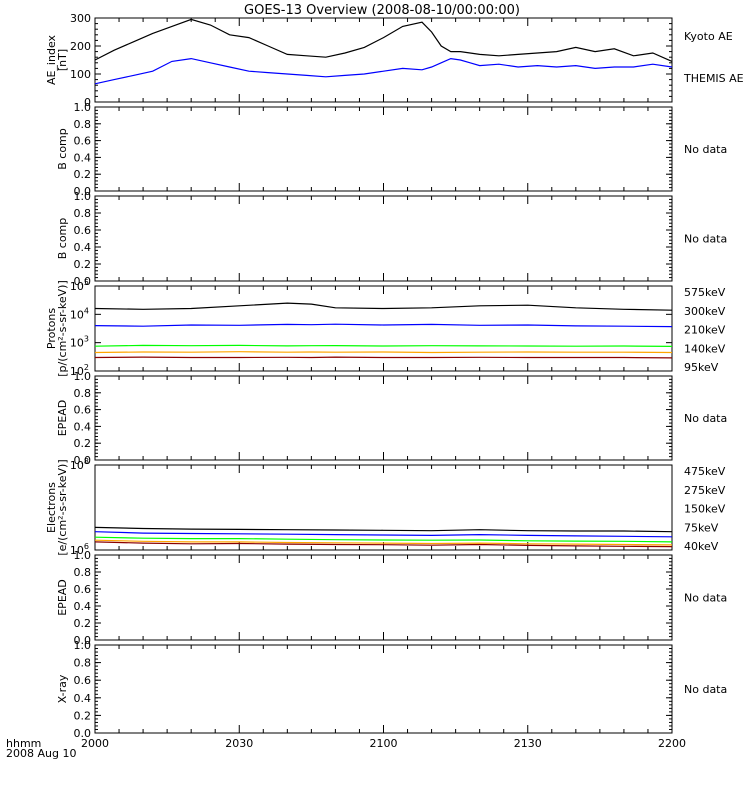 The height and width of the screenshot is (800, 750). I want to click on y-axis-label: [e/(cm²-s-sr-keV)], so click(62, 507).